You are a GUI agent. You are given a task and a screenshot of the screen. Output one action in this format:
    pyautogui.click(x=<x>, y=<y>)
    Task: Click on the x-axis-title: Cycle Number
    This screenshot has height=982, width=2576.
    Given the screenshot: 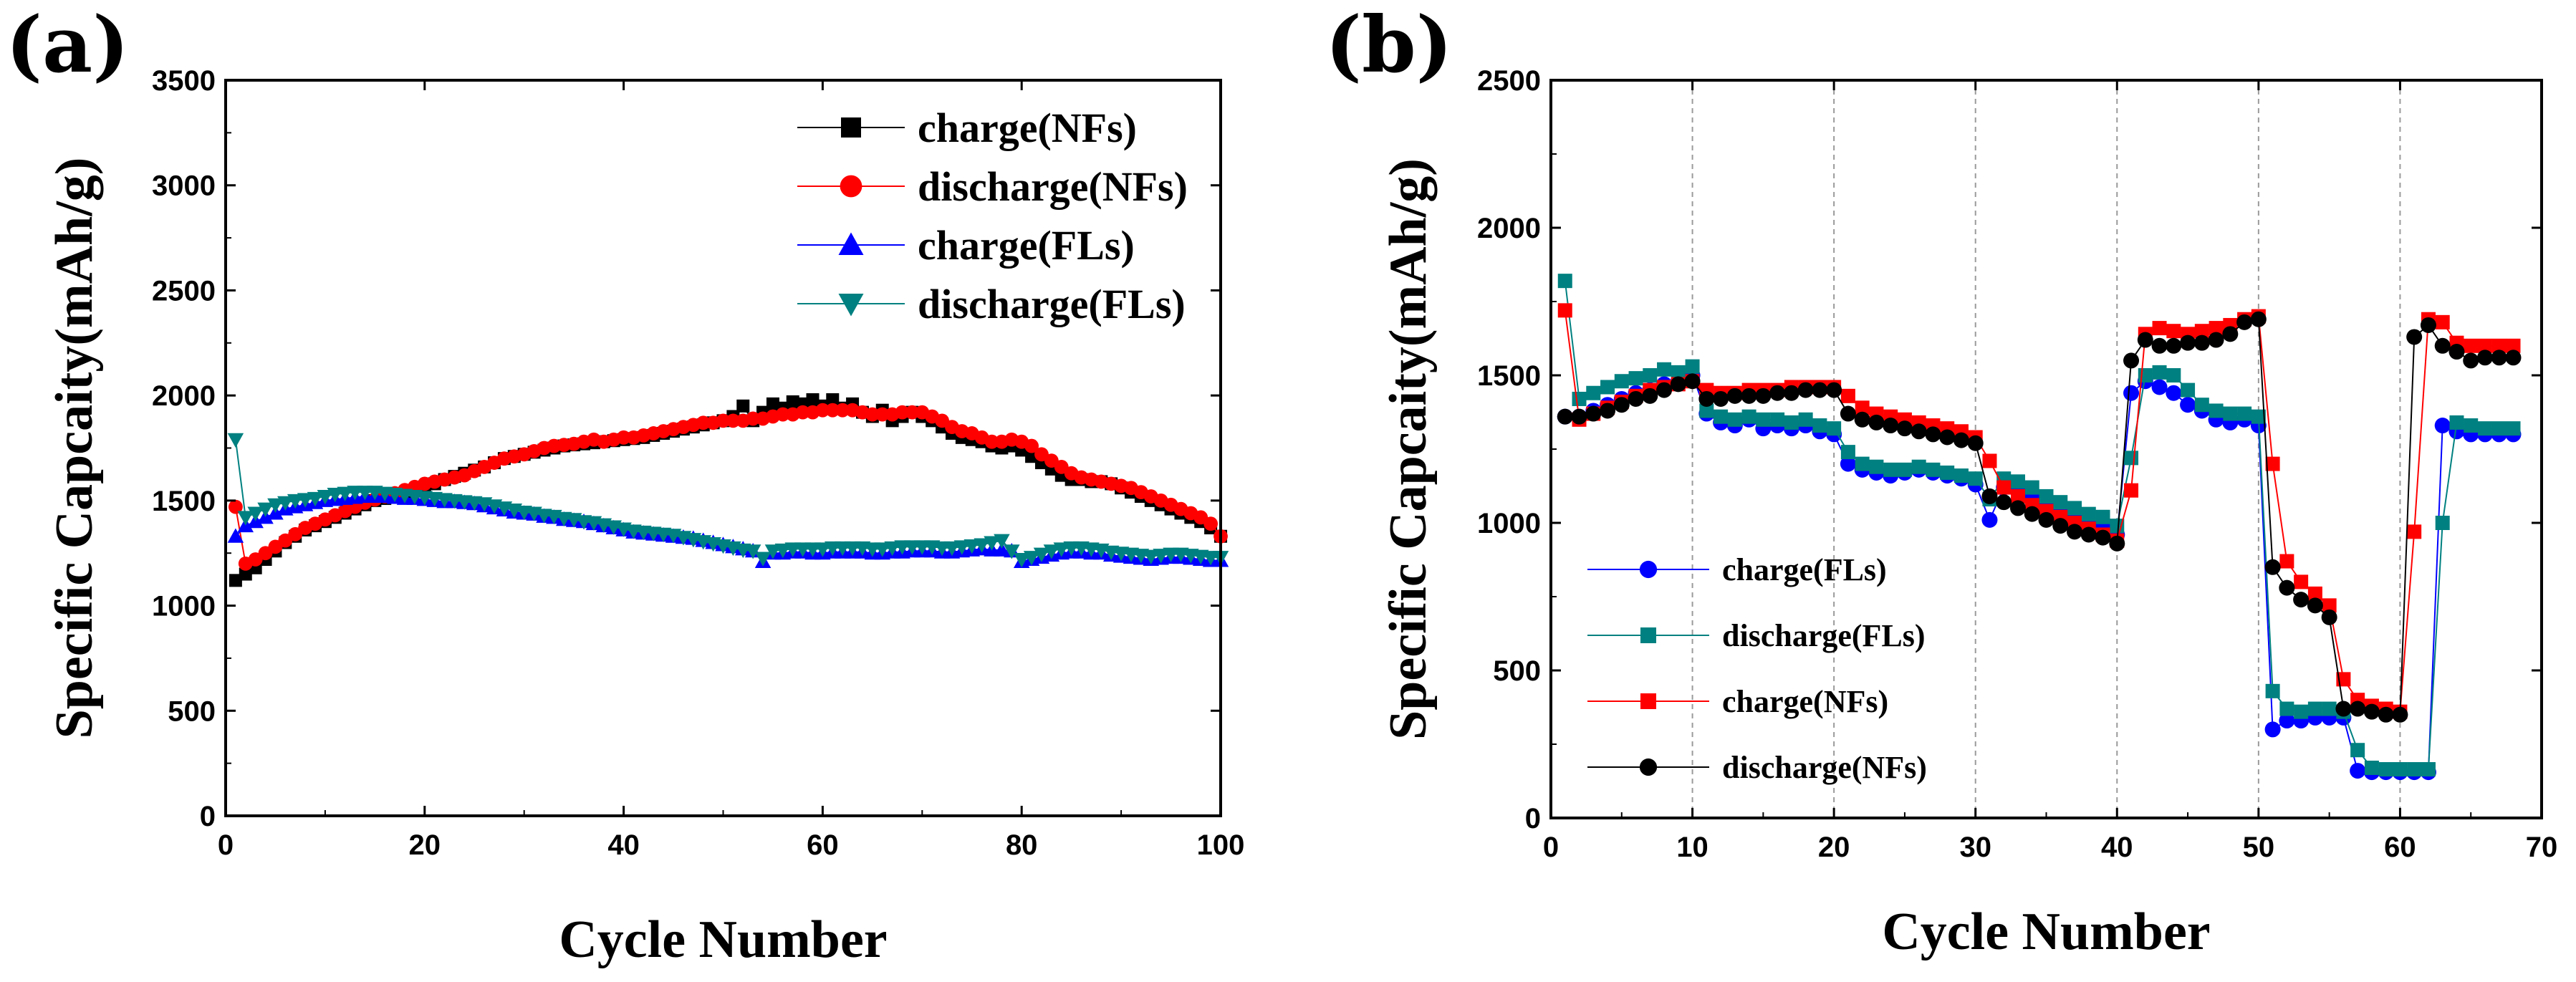 What is the action you would take?
    pyautogui.click(x=723, y=940)
    